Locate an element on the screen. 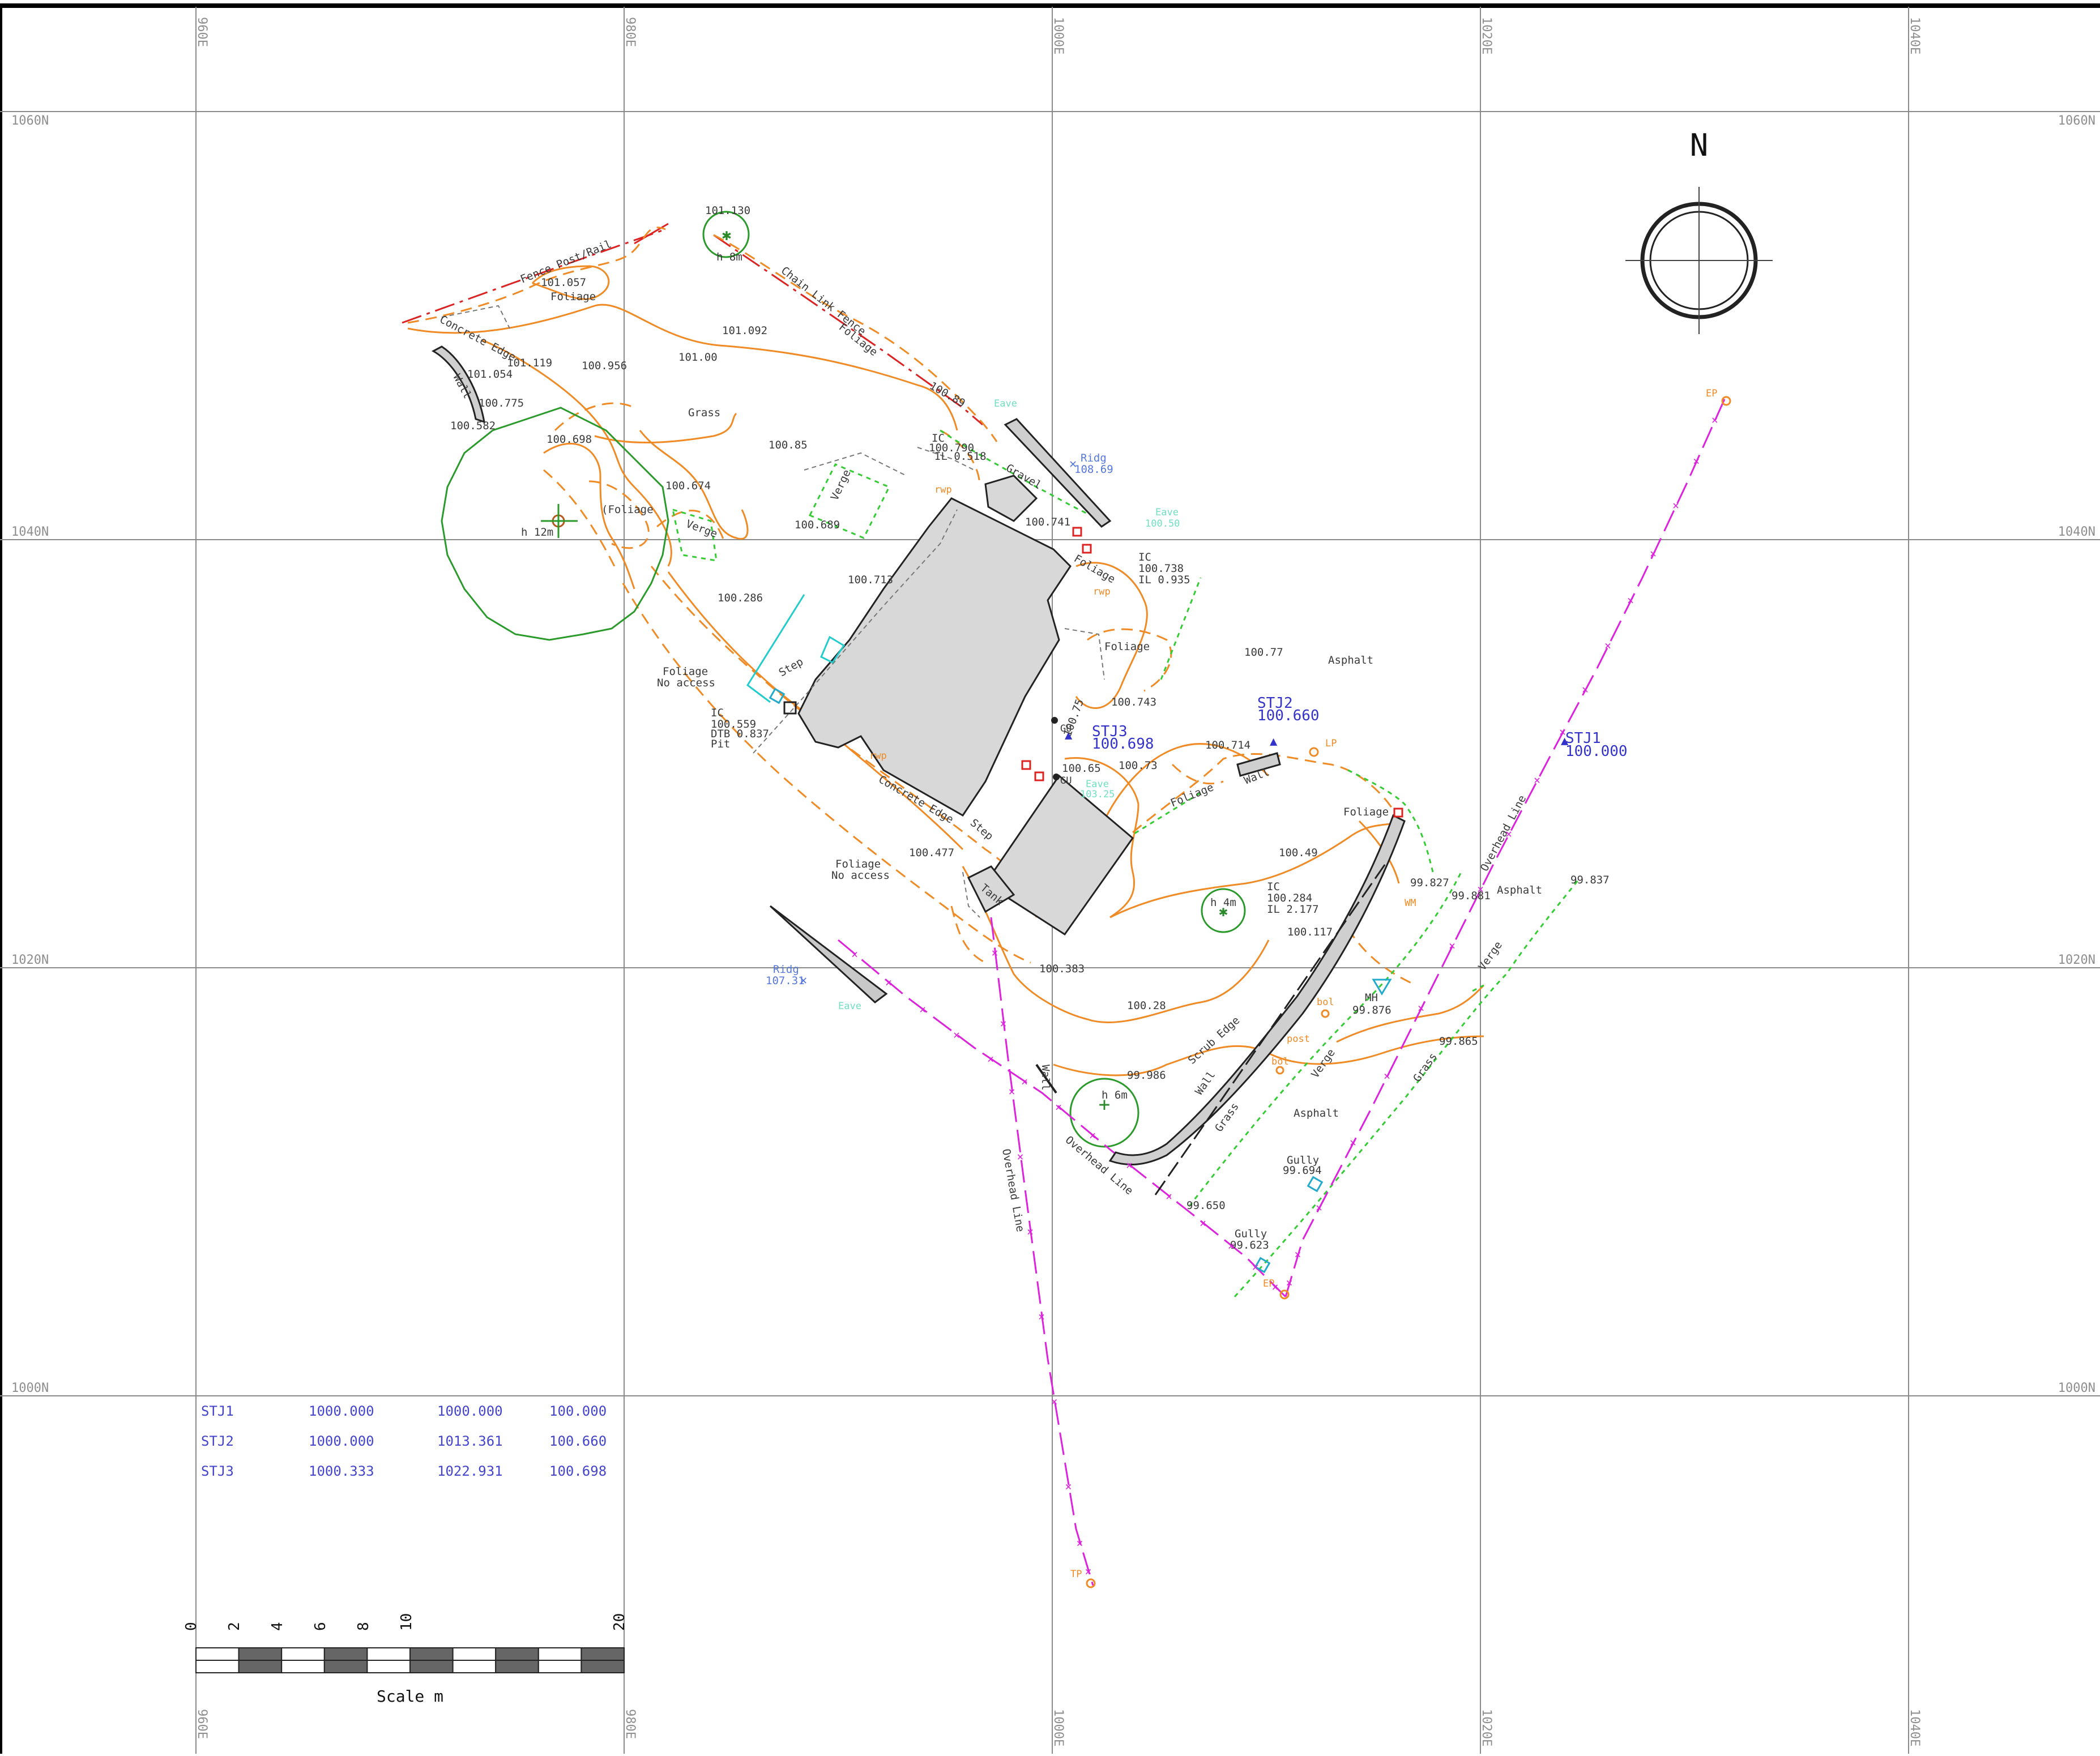  foliage-arc is located at coordinates (691, 527).